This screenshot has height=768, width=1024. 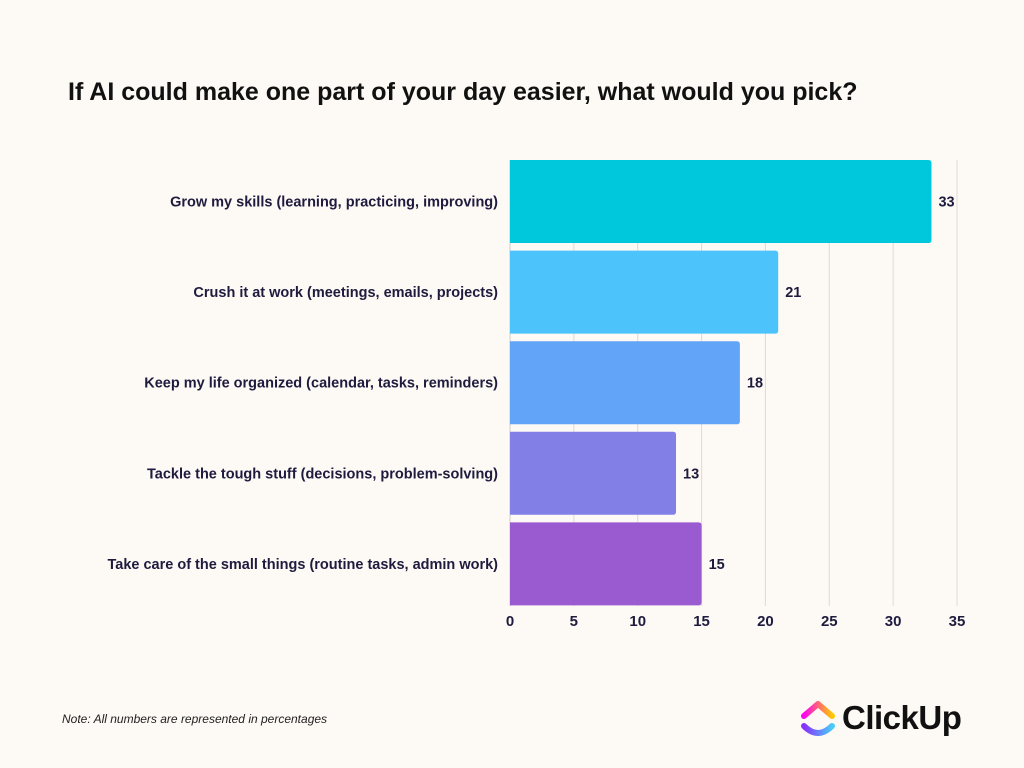 I want to click on x-tick-label: 5, so click(x=574, y=621).